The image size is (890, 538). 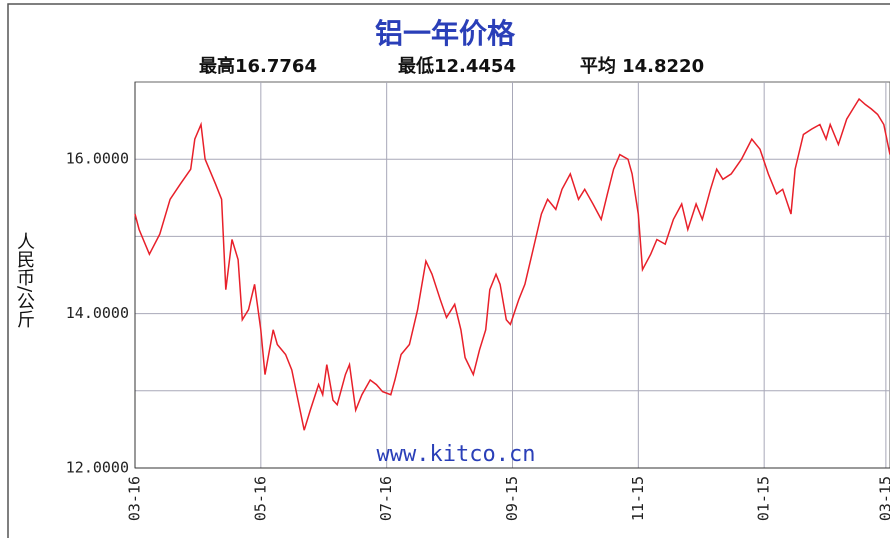 What do you see at coordinates (883, 498) in the screenshot?
I see `x-tick-label: 03-15` at bounding box center [883, 498].